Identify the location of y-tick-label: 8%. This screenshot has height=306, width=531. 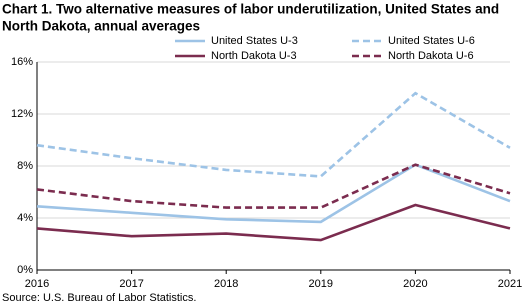
(25, 166).